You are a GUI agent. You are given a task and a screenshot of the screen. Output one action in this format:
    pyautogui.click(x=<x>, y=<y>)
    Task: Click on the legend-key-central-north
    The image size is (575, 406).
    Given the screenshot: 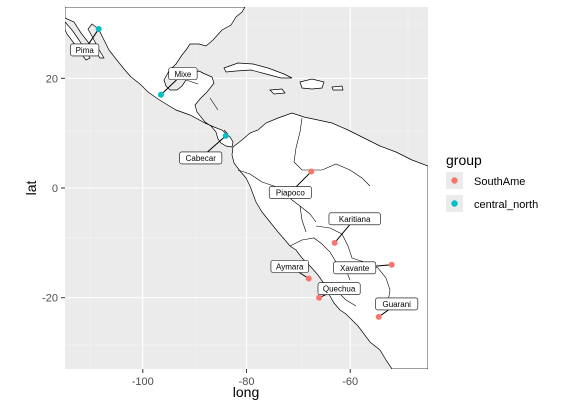 What is the action you would take?
    pyautogui.click(x=454, y=203)
    